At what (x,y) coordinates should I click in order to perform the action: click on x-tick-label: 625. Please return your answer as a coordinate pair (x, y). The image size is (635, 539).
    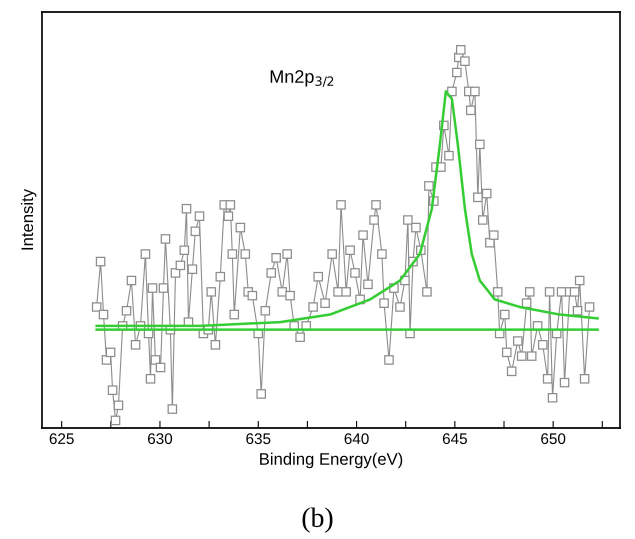
    Looking at the image, I should click on (62, 438).